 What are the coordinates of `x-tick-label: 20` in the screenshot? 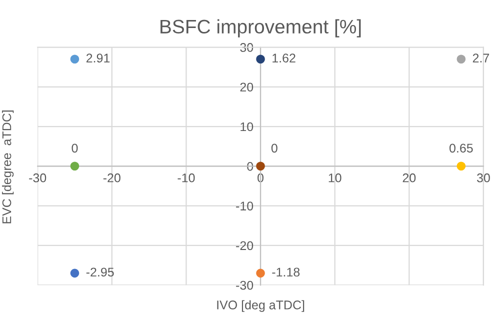 It's located at (409, 177).